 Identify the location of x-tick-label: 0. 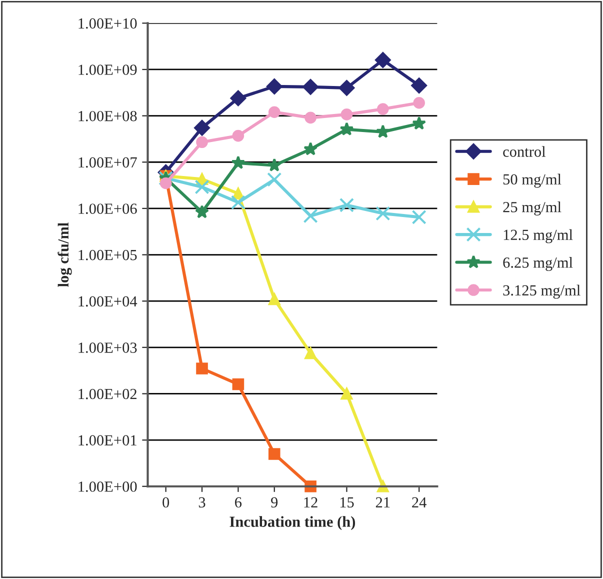
(166, 502).